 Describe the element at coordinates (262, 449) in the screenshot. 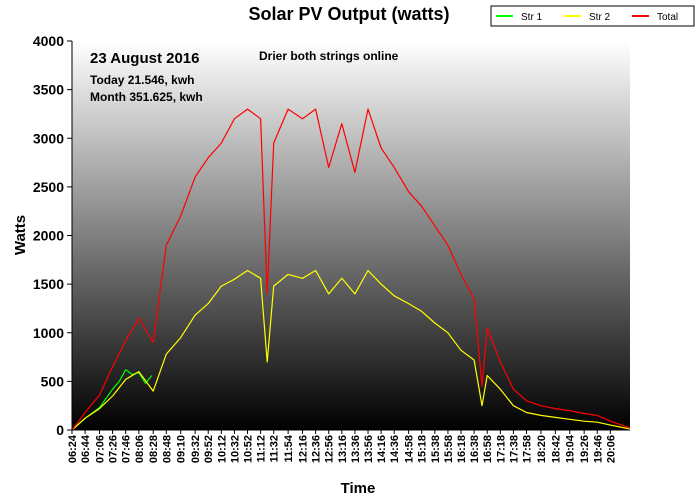

I see `x-tick-label: 11:12` at that location.